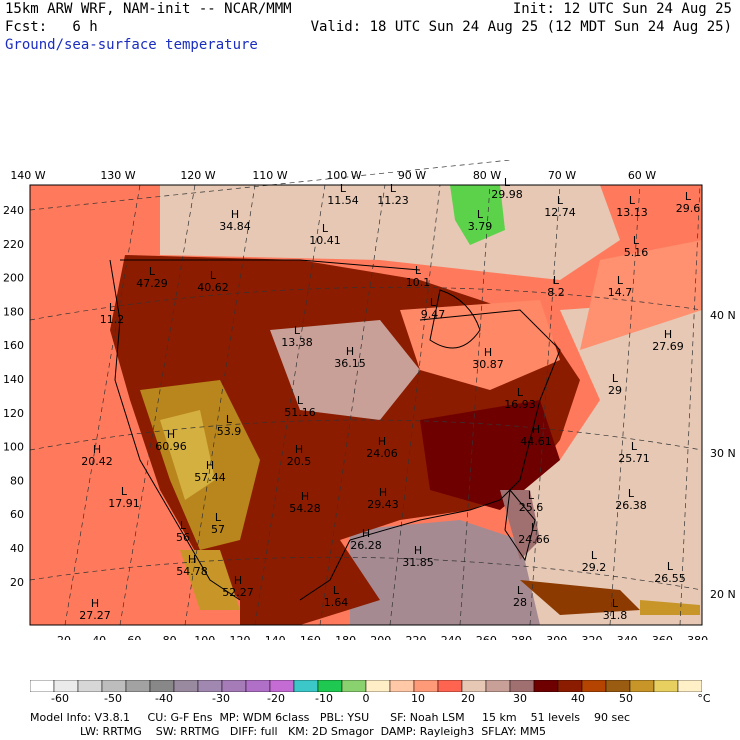  I want to click on extremum-value: 31.8, so click(615, 615).